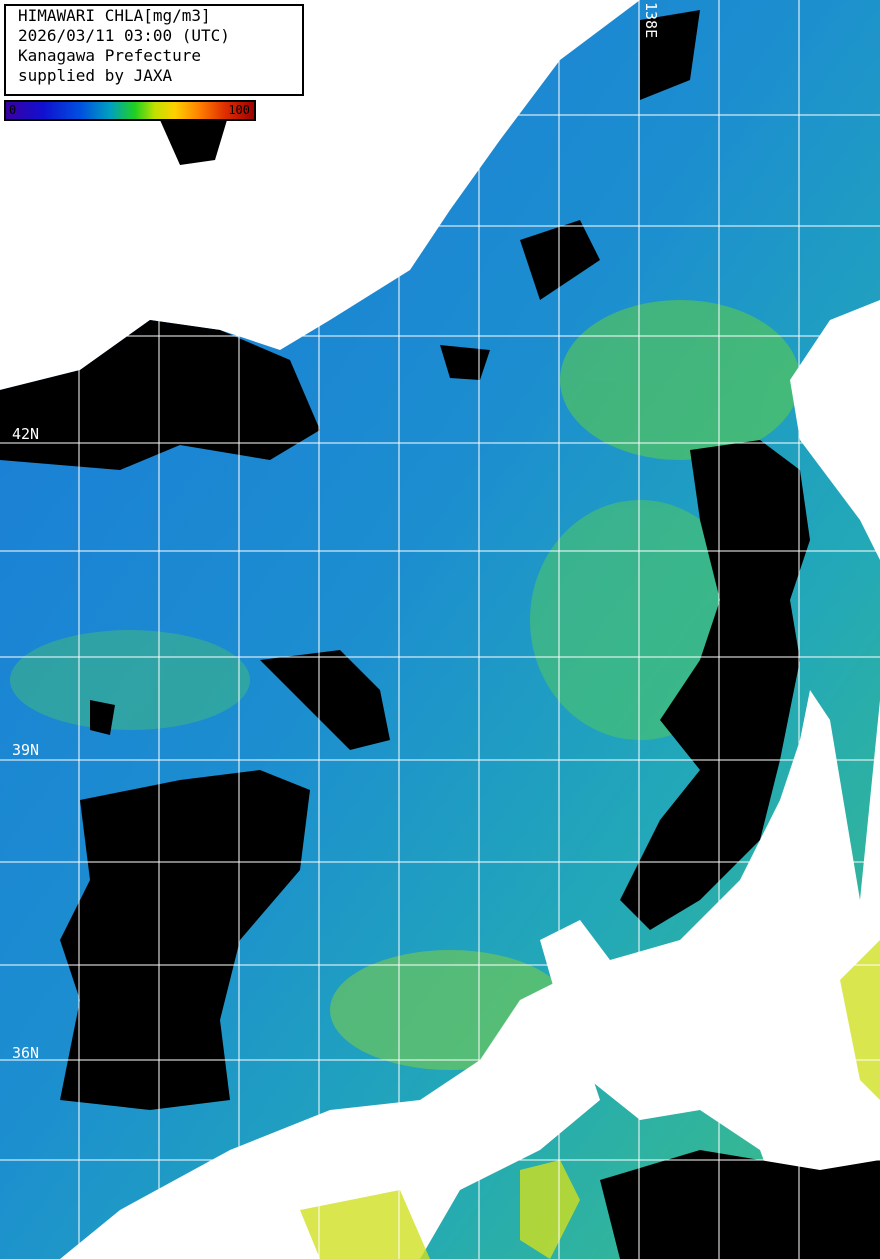  What do you see at coordinates (26, 434) in the screenshot?
I see `lat-label-42n: 42N` at bounding box center [26, 434].